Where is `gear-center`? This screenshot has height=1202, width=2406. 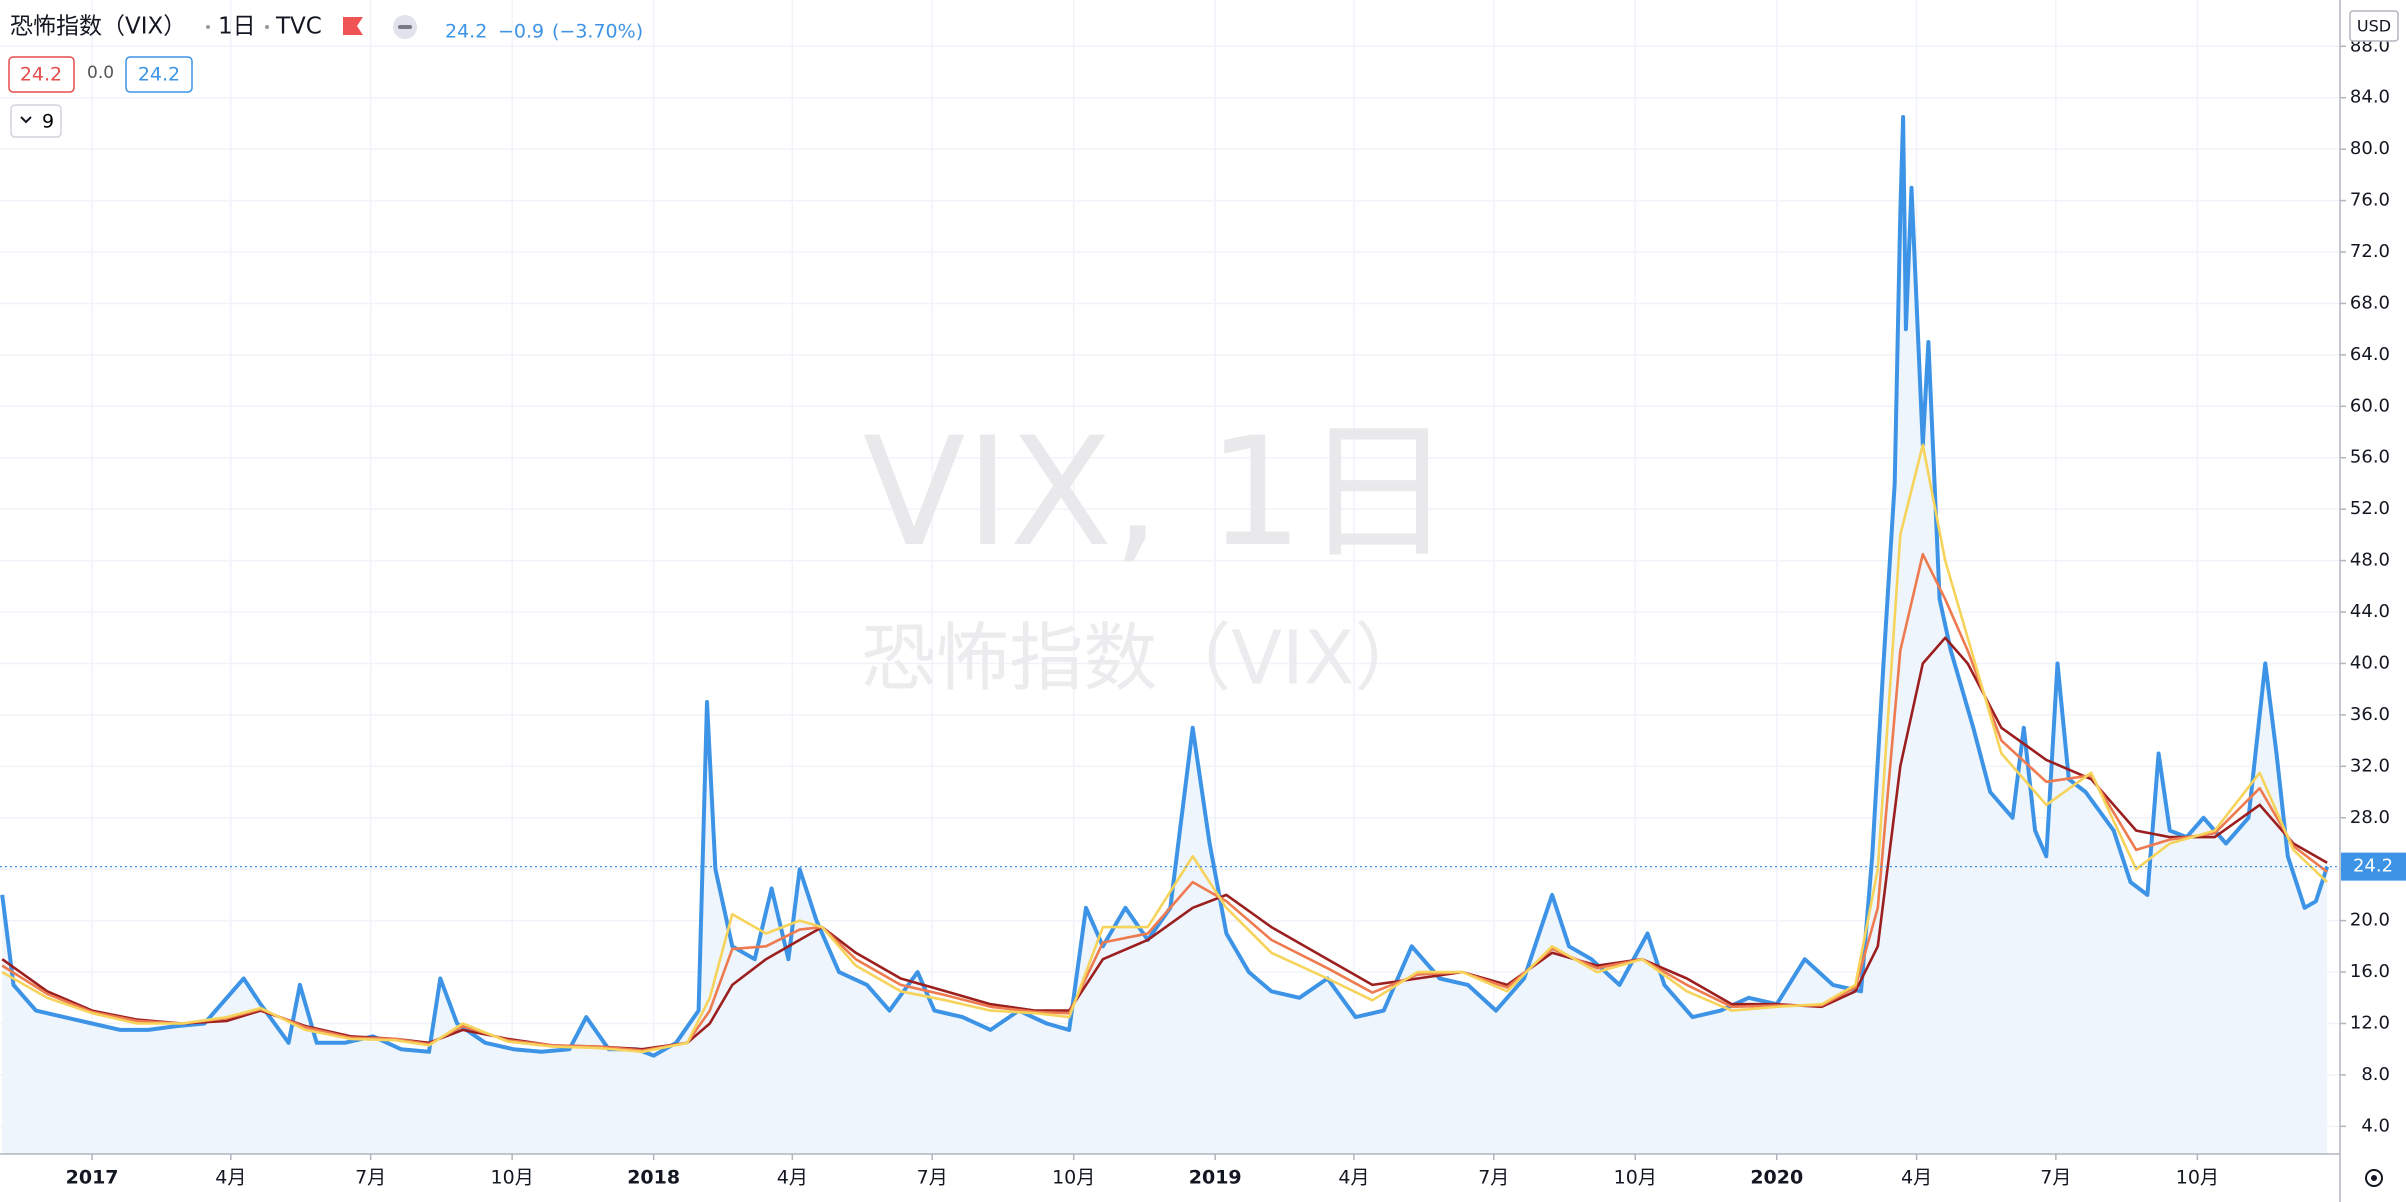 gear-center is located at coordinates (2374, 1178).